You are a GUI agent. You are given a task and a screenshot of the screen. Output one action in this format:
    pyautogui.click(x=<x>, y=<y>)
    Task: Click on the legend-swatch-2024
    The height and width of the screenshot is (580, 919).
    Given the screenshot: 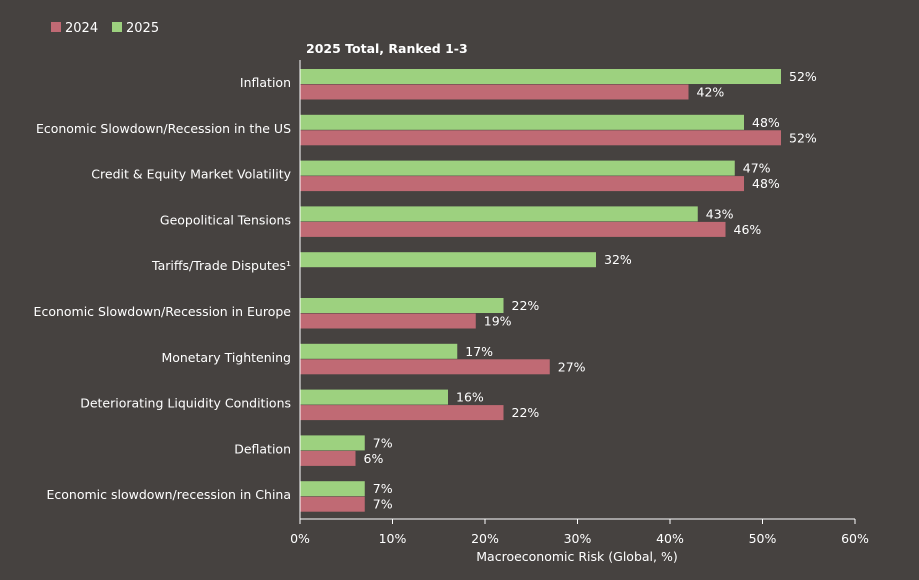 What is the action you would take?
    pyautogui.click(x=56, y=27)
    